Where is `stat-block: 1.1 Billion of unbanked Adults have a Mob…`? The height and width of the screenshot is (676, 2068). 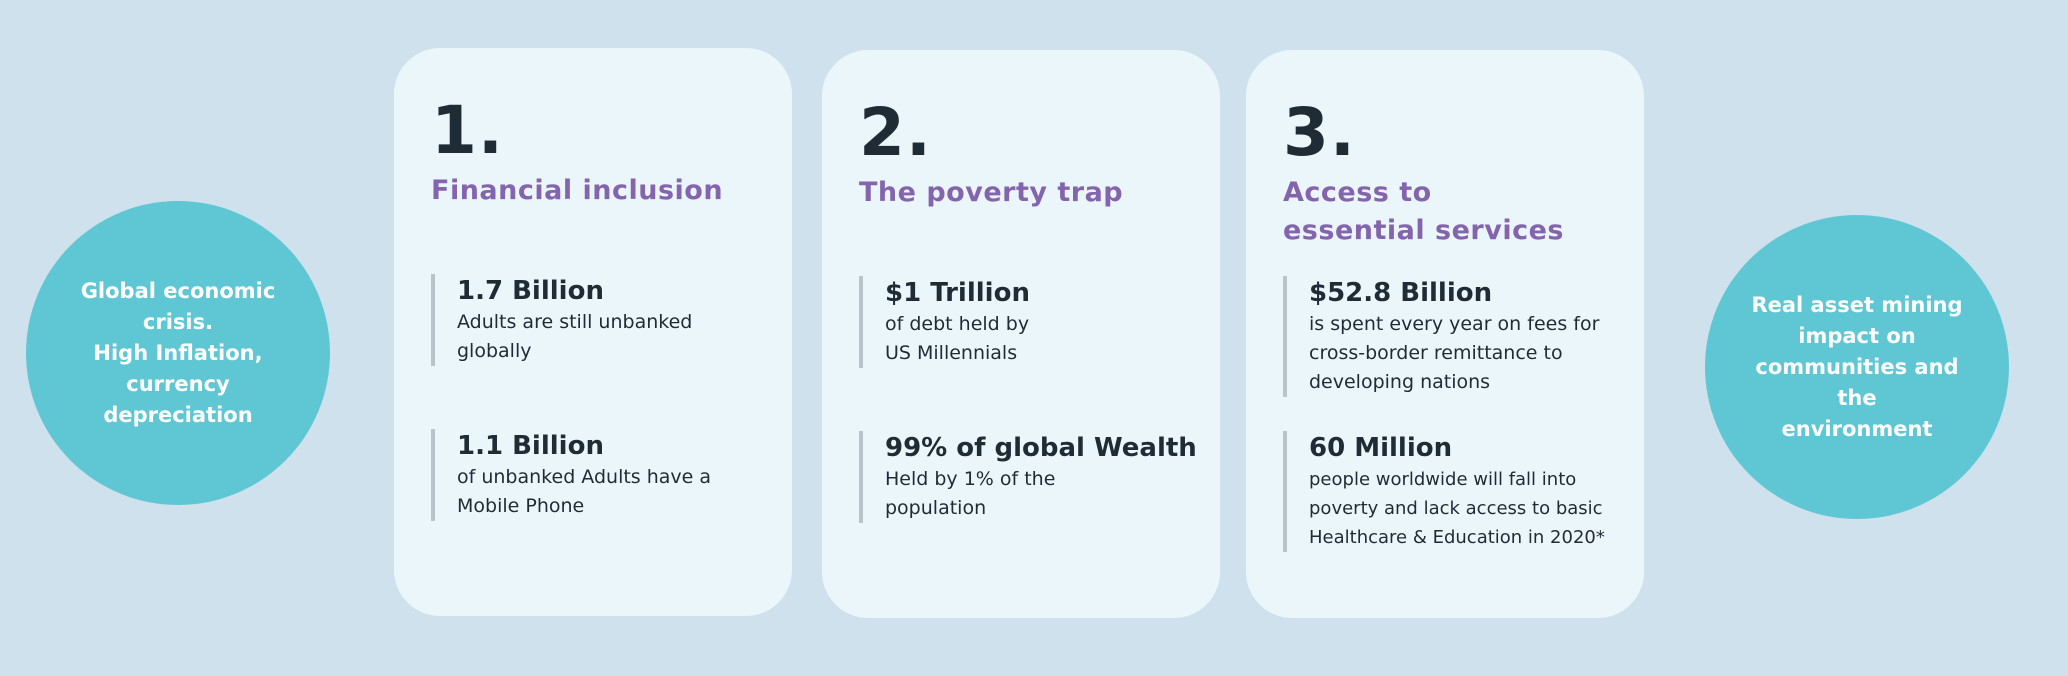
stat-block: 1.1 Billion of unbanked Adults have a Mob… is located at coordinates (601, 475).